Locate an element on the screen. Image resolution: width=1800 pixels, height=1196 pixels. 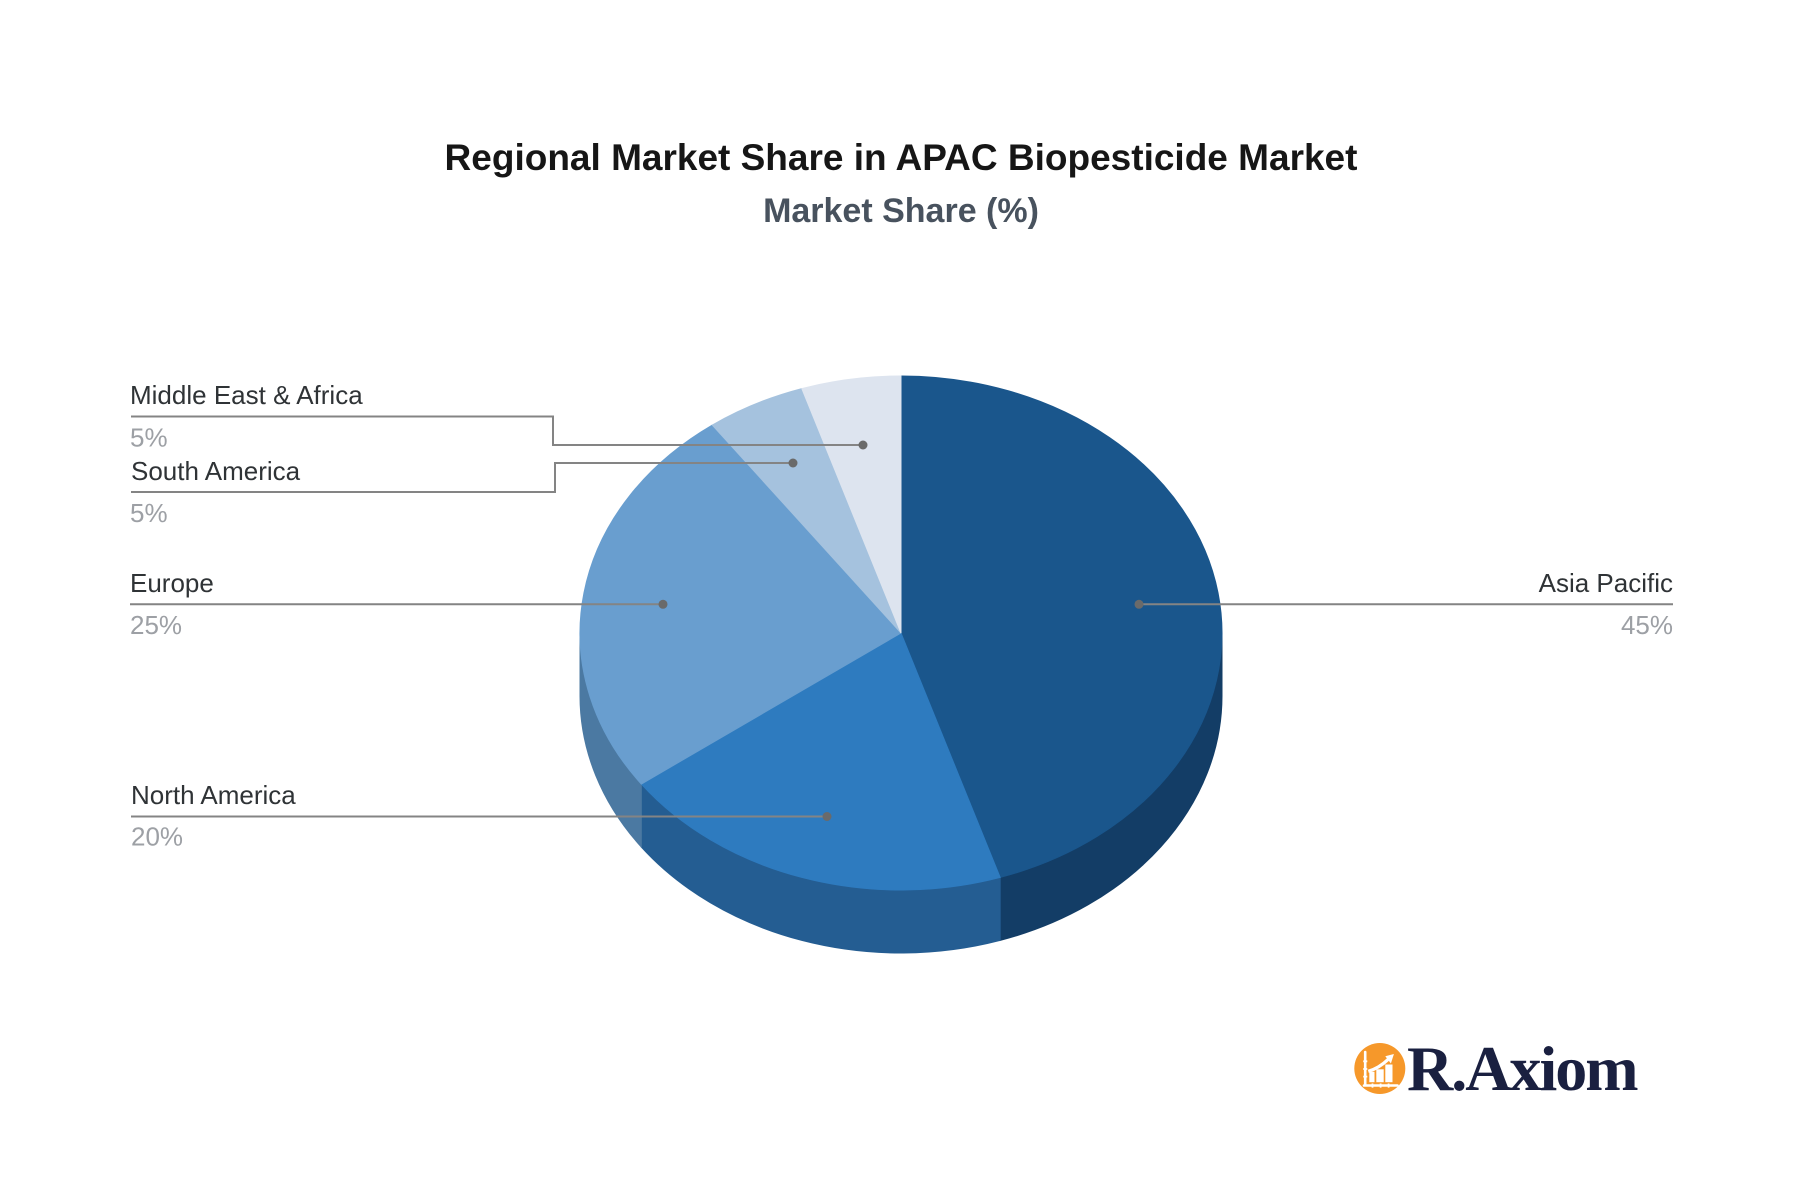
svg-text: Middle East & Africa is located at coordinates (246, 395).